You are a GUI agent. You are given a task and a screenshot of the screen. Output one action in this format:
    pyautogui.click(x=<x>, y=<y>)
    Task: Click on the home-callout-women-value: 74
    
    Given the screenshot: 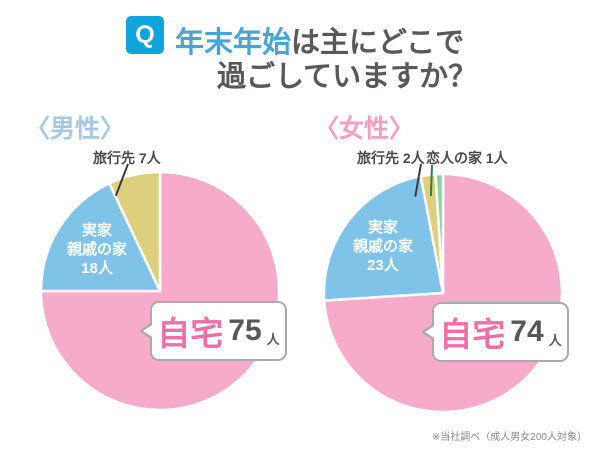 What is the action you would take?
    pyautogui.click(x=527, y=331)
    